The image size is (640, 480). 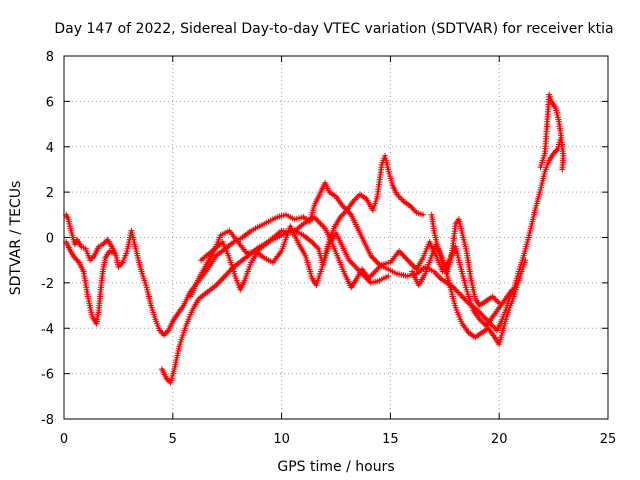 I want to click on x-tick-label: 5, so click(x=173, y=439).